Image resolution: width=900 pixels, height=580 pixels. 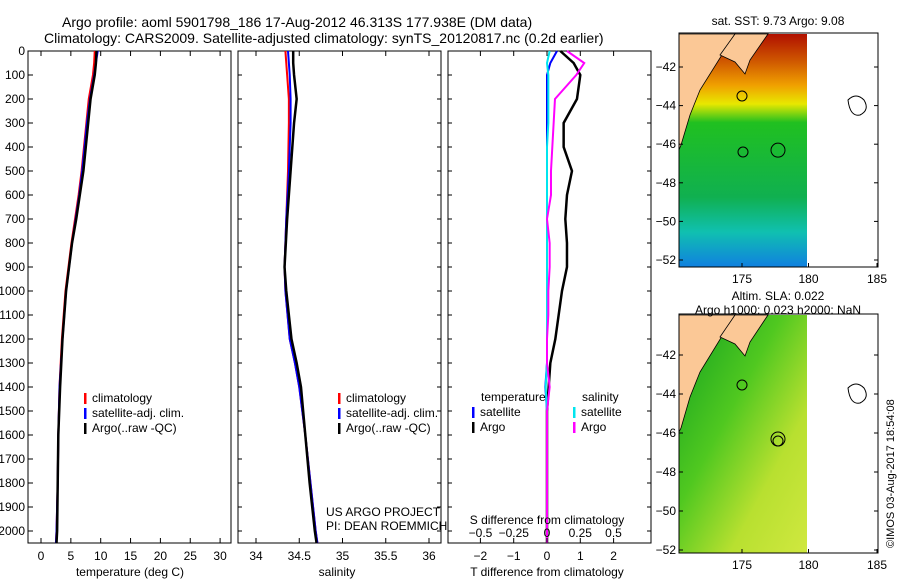 What do you see at coordinates (300, 556) in the screenshot?
I see `x-tick-label: 34.5` at bounding box center [300, 556].